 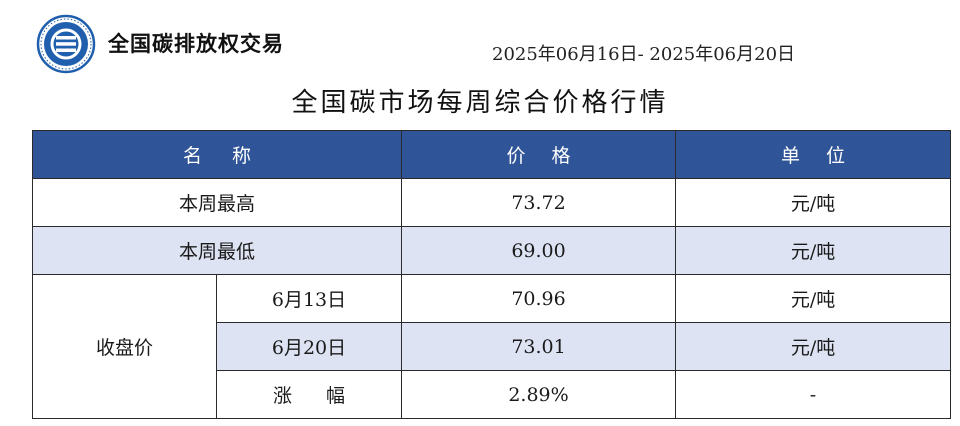 What do you see at coordinates (66, 44) in the screenshot?
I see `carbon-exchange-logo-icon` at bounding box center [66, 44].